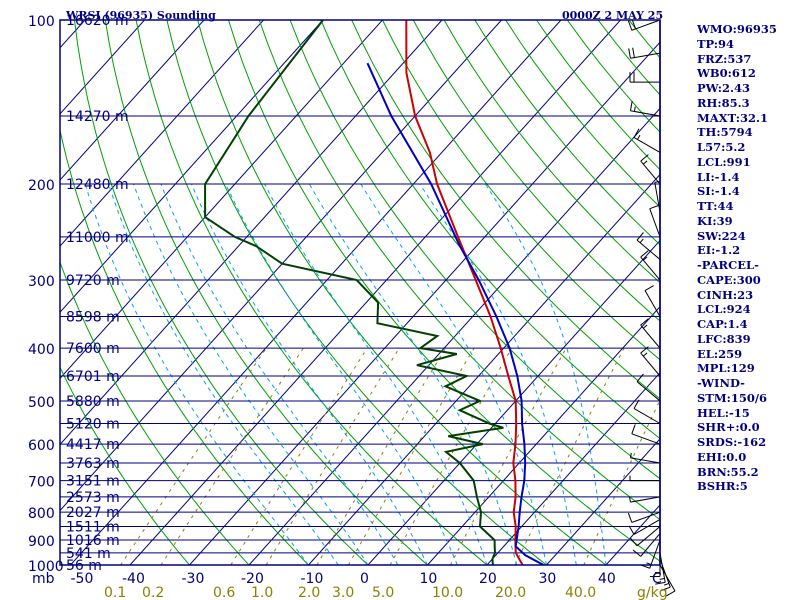 The height and width of the screenshot is (600, 800). What do you see at coordinates (724, 161) in the screenshot?
I see `index-item: LCL:991` at bounding box center [724, 161].